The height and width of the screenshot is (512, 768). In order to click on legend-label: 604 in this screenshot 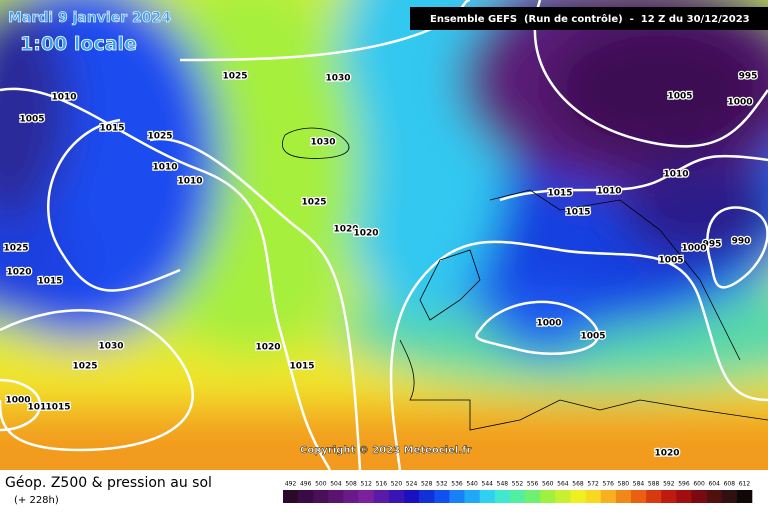, I will do `click(714, 484)`.